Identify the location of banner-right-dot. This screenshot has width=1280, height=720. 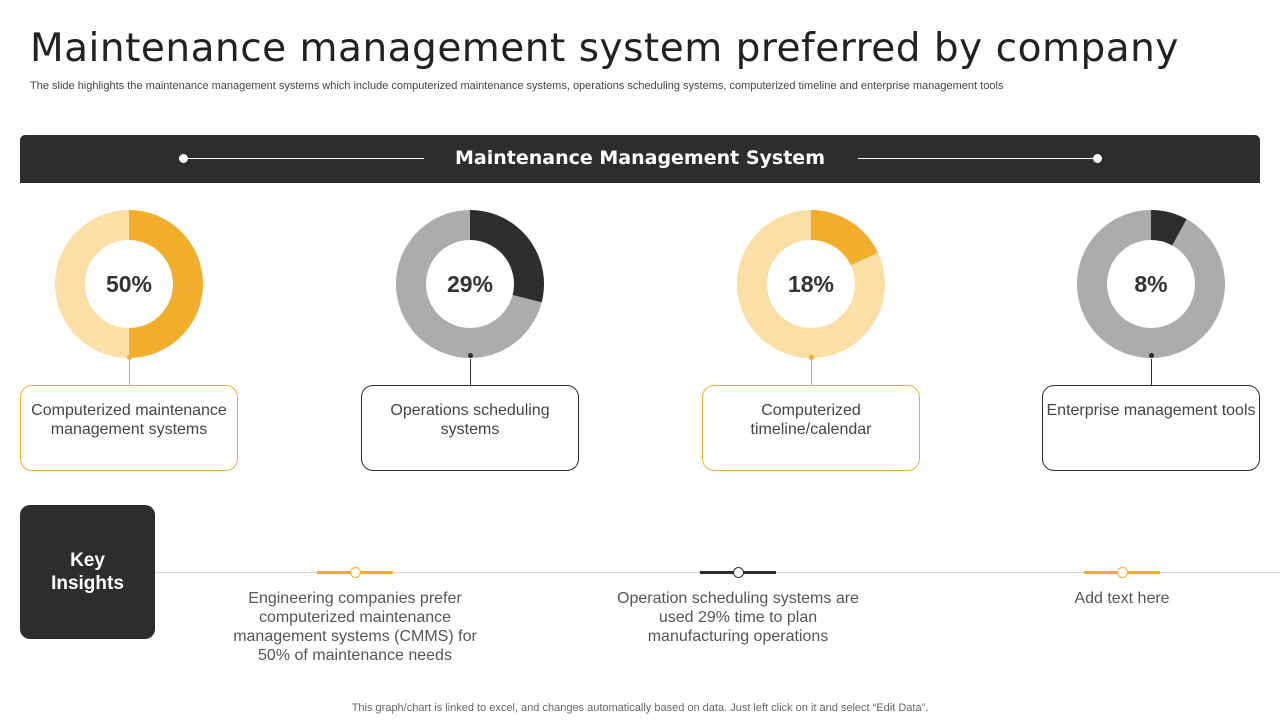
(1097, 158).